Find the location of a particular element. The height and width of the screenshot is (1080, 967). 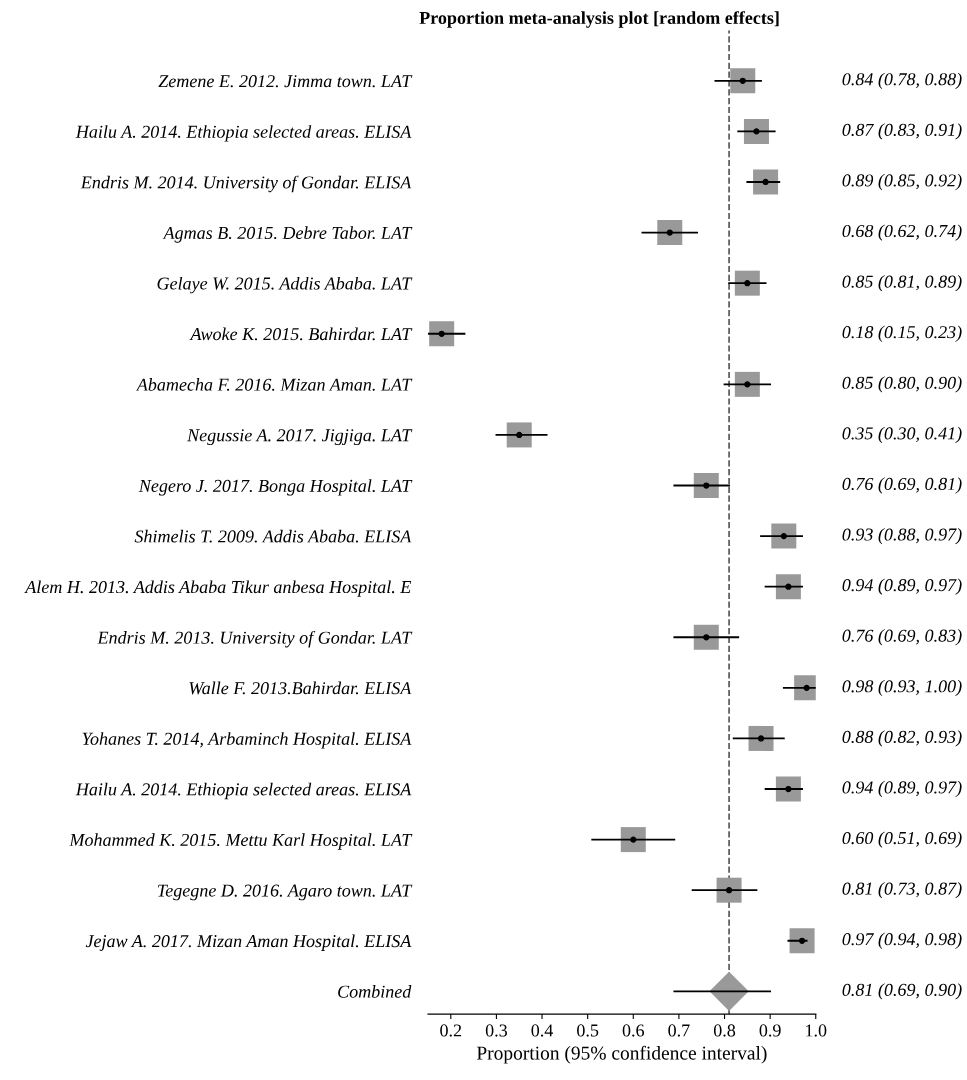

data-label: 0.89 (0.85, 0.92) is located at coordinates (902, 182).